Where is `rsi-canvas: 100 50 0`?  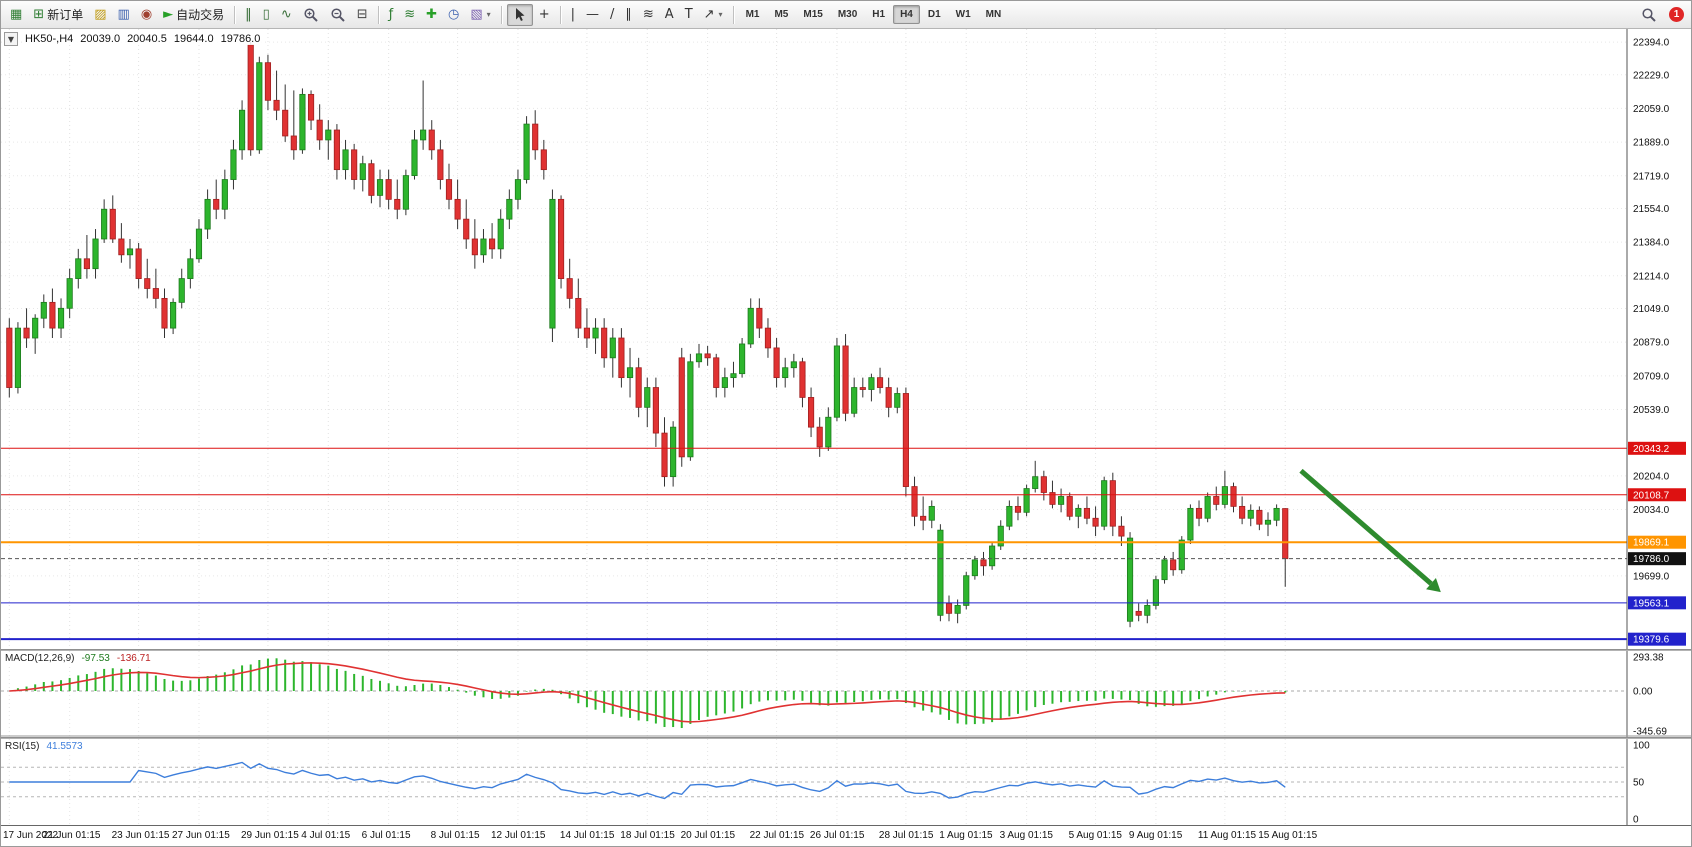
rsi-canvas: 100 50 0 is located at coordinates (846, 782).